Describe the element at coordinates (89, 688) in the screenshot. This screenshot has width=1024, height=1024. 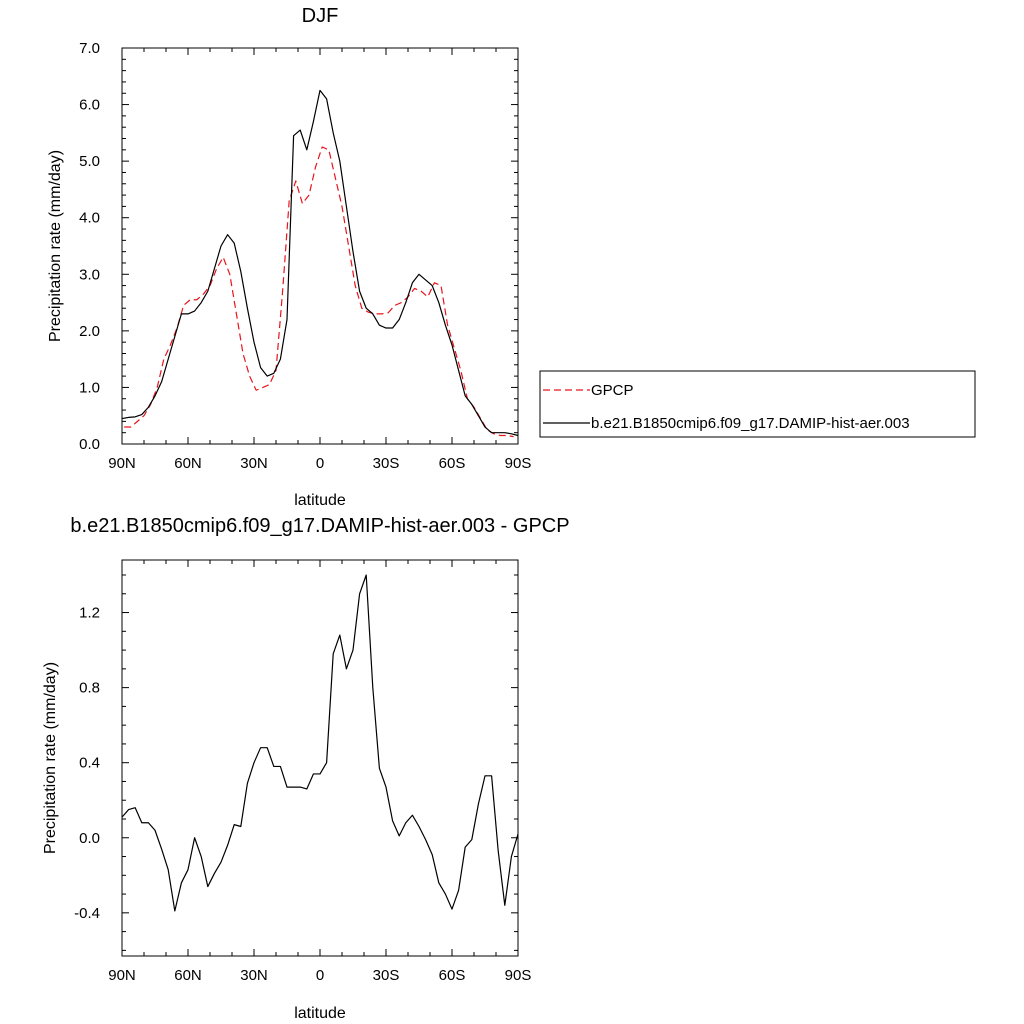
I see `y-tick-label: 0.8` at that location.